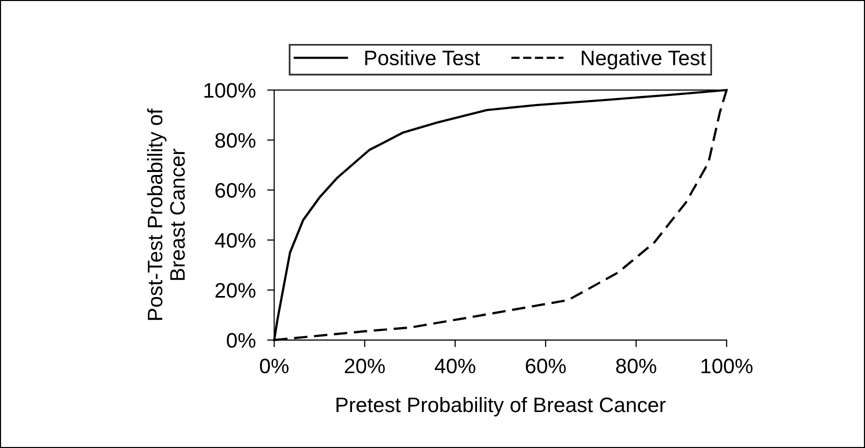  What do you see at coordinates (422, 58) in the screenshot?
I see `legend-label: Positive Test` at bounding box center [422, 58].